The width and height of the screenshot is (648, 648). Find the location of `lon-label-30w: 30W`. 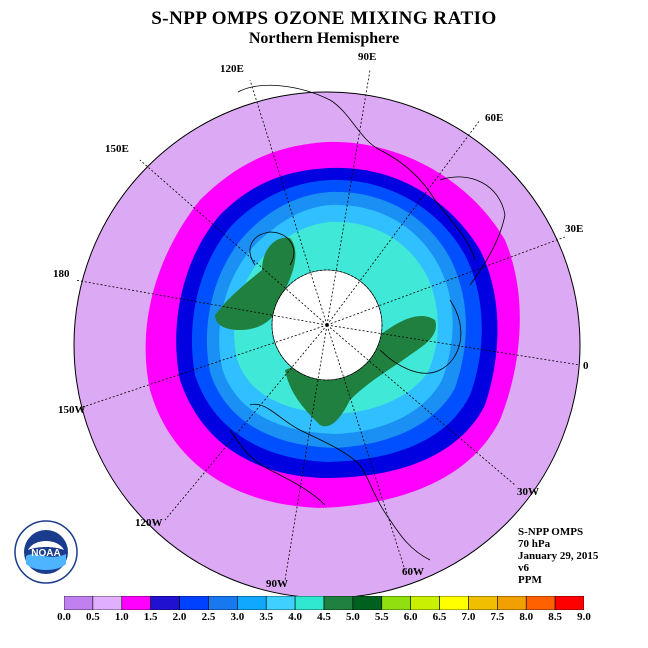

lon-label-30w: 30W is located at coordinates (528, 492).